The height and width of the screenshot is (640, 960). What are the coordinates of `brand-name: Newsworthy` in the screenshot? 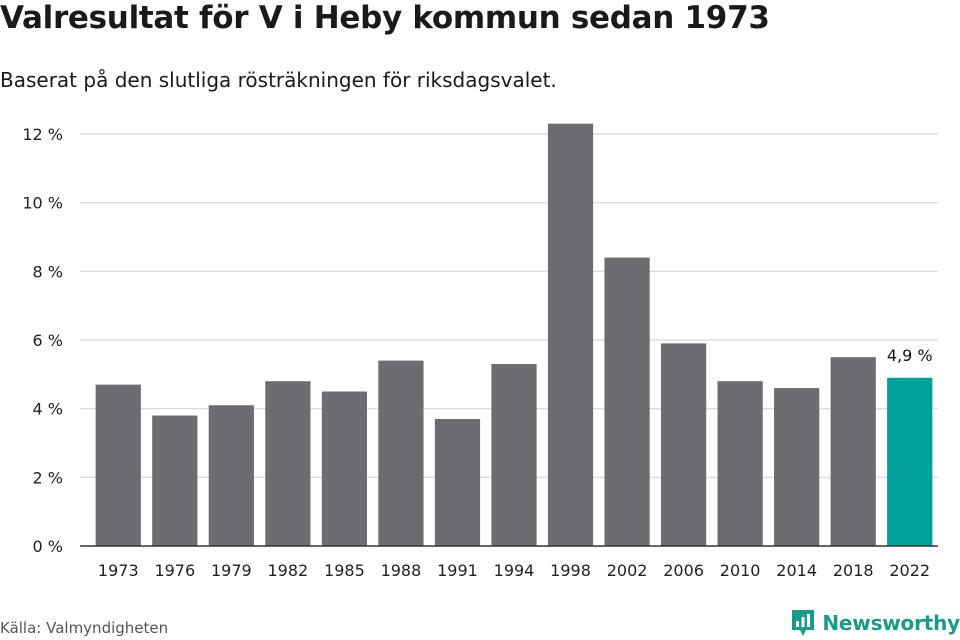 It's located at (891, 623).